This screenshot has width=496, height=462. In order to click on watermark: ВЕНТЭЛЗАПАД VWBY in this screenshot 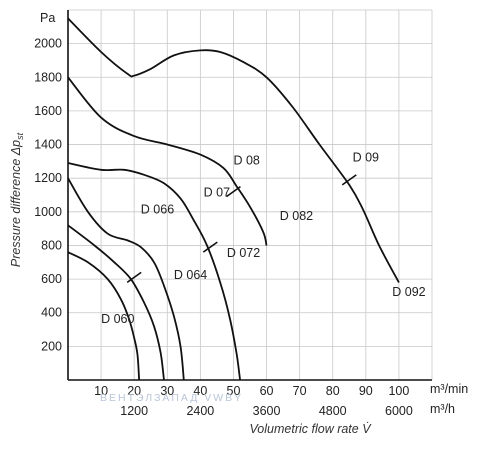, I will do `click(171, 398)`.